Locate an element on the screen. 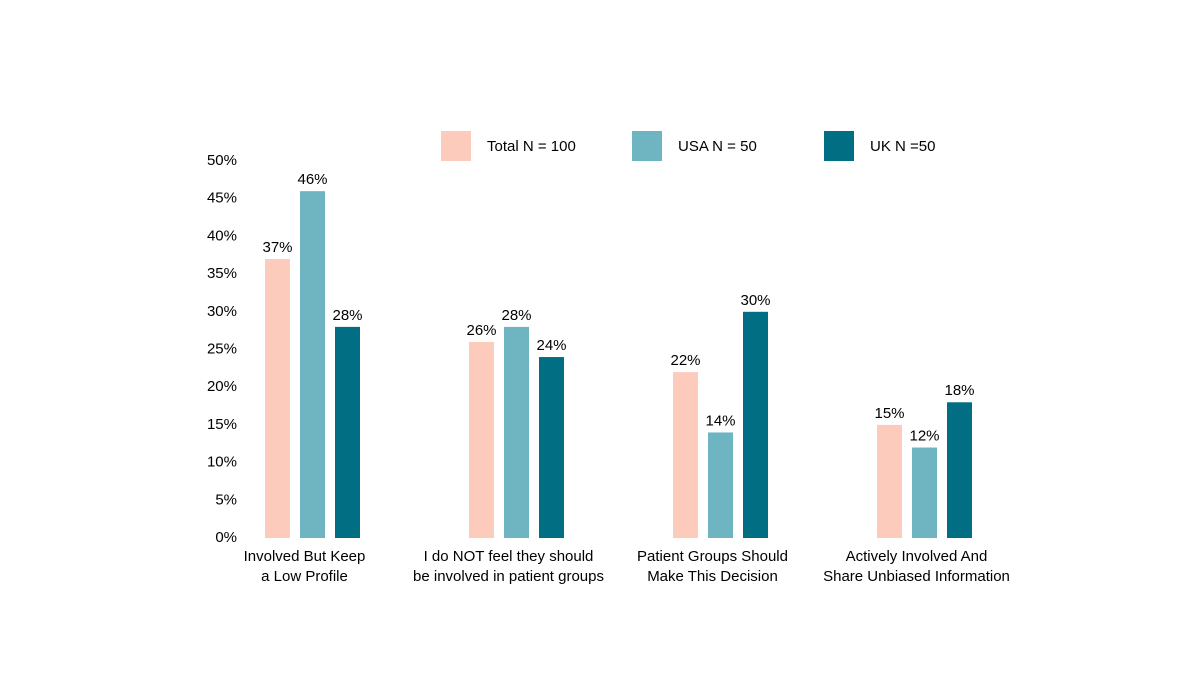 The height and width of the screenshot is (675, 1200). value-label: 14% is located at coordinates (720, 420).